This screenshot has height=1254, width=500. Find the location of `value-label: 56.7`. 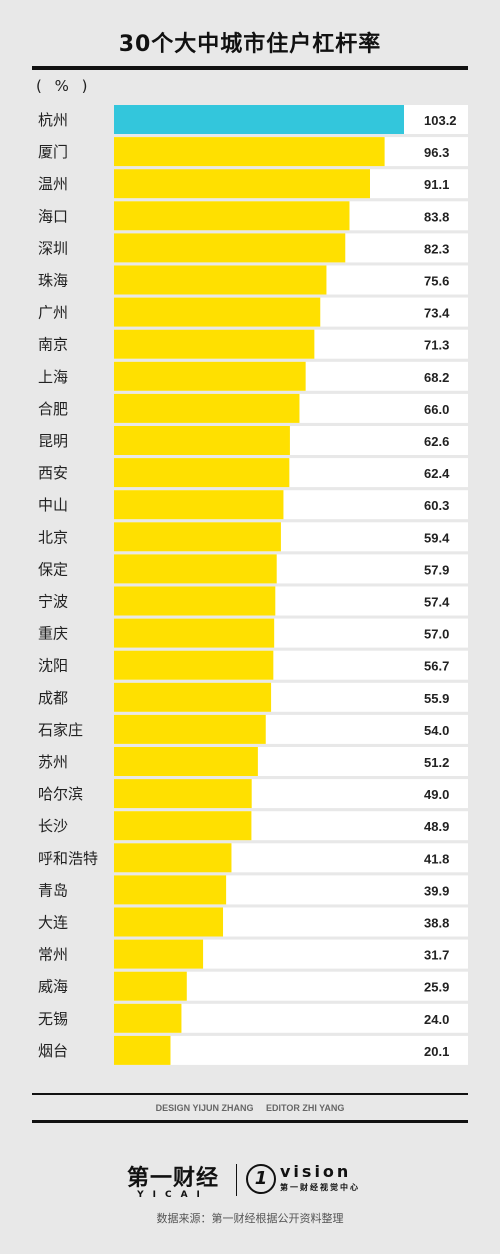

value-label: 56.7 is located at coordinates (436, 666).